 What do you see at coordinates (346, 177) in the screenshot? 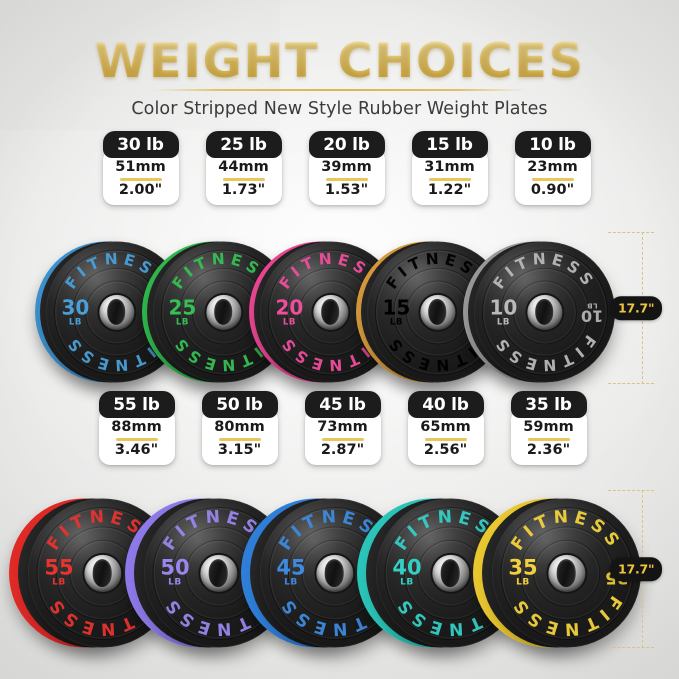
I see `spec-badge-body: 39mm 1.53"` at bounding box center [346, 177].